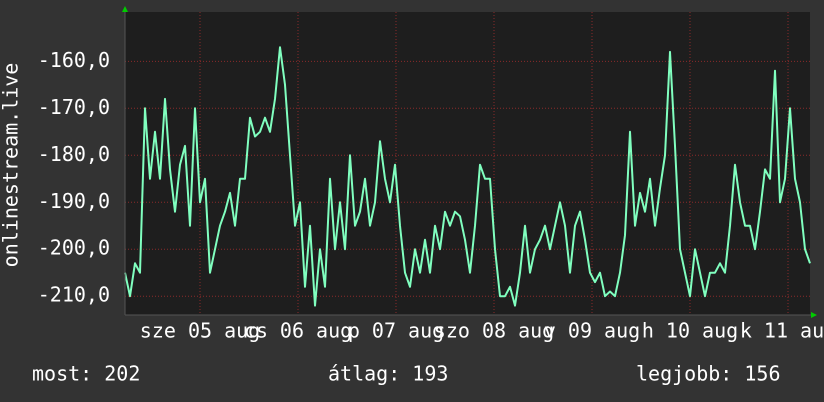 This screenshot has height=402, width=824. I want to click on x-tick-label: h 10 aug, so click(690, 331).